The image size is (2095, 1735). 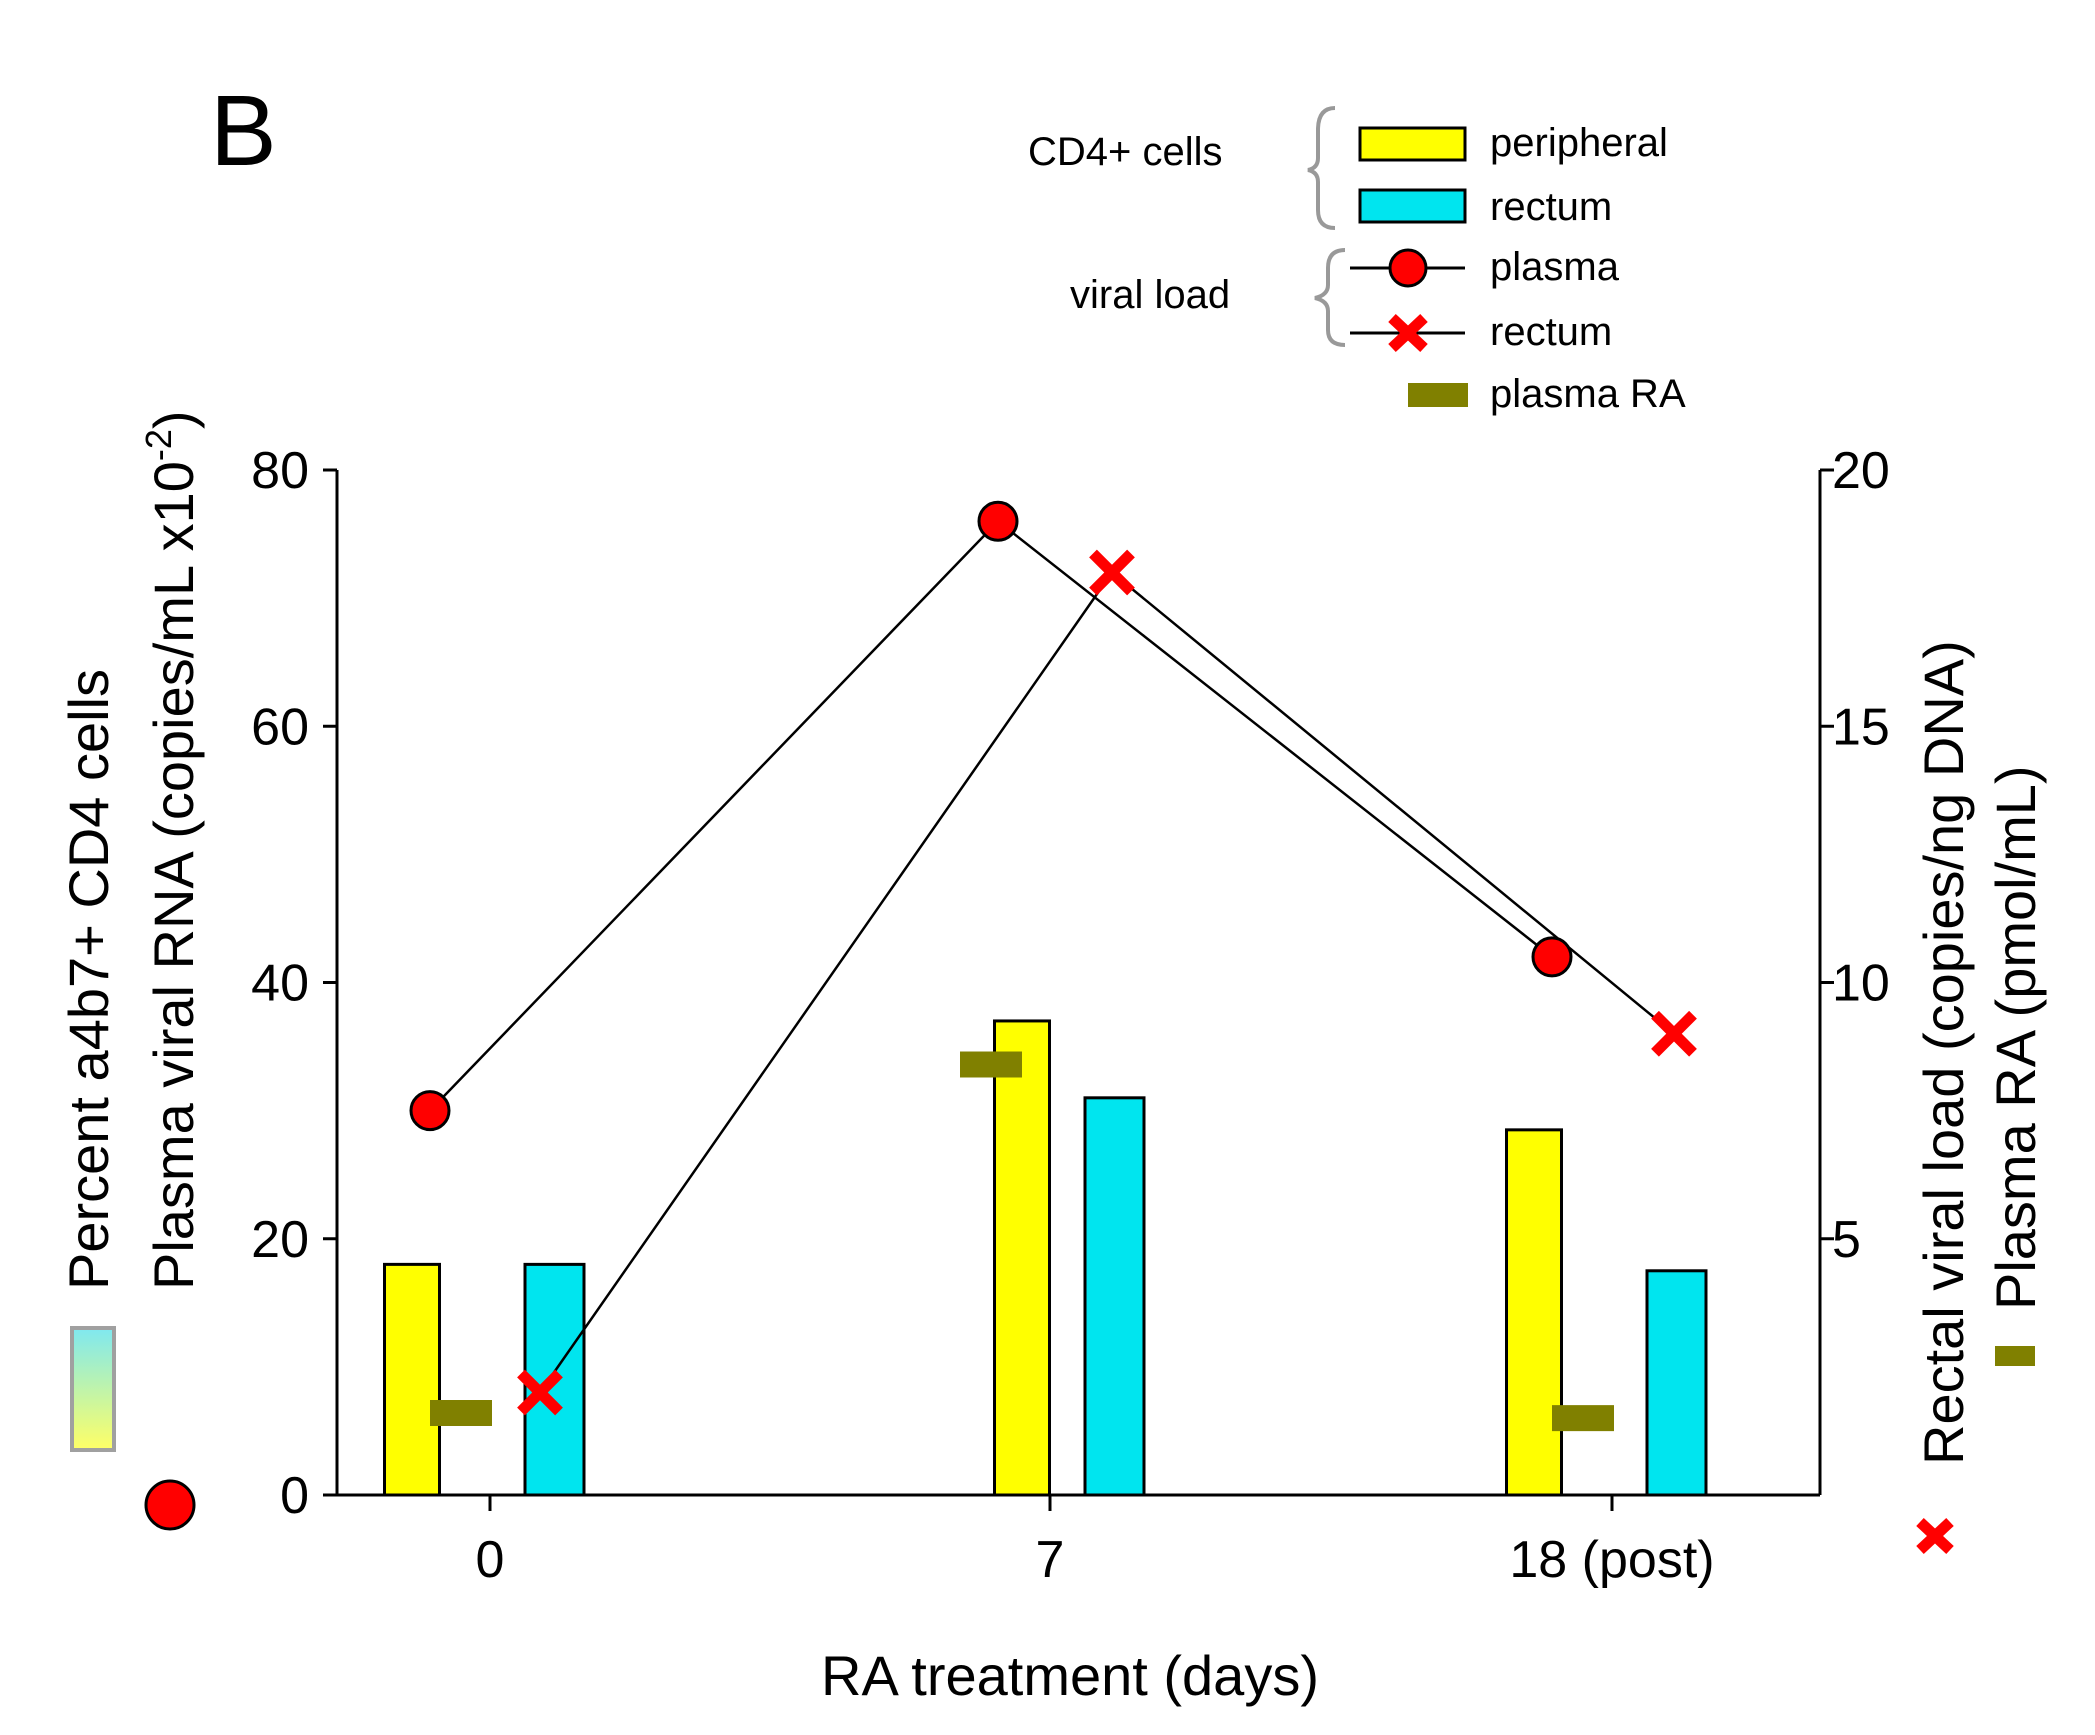 I want to click on legend-label-plasma-vl: plasma, so click(x=1555, y=267).